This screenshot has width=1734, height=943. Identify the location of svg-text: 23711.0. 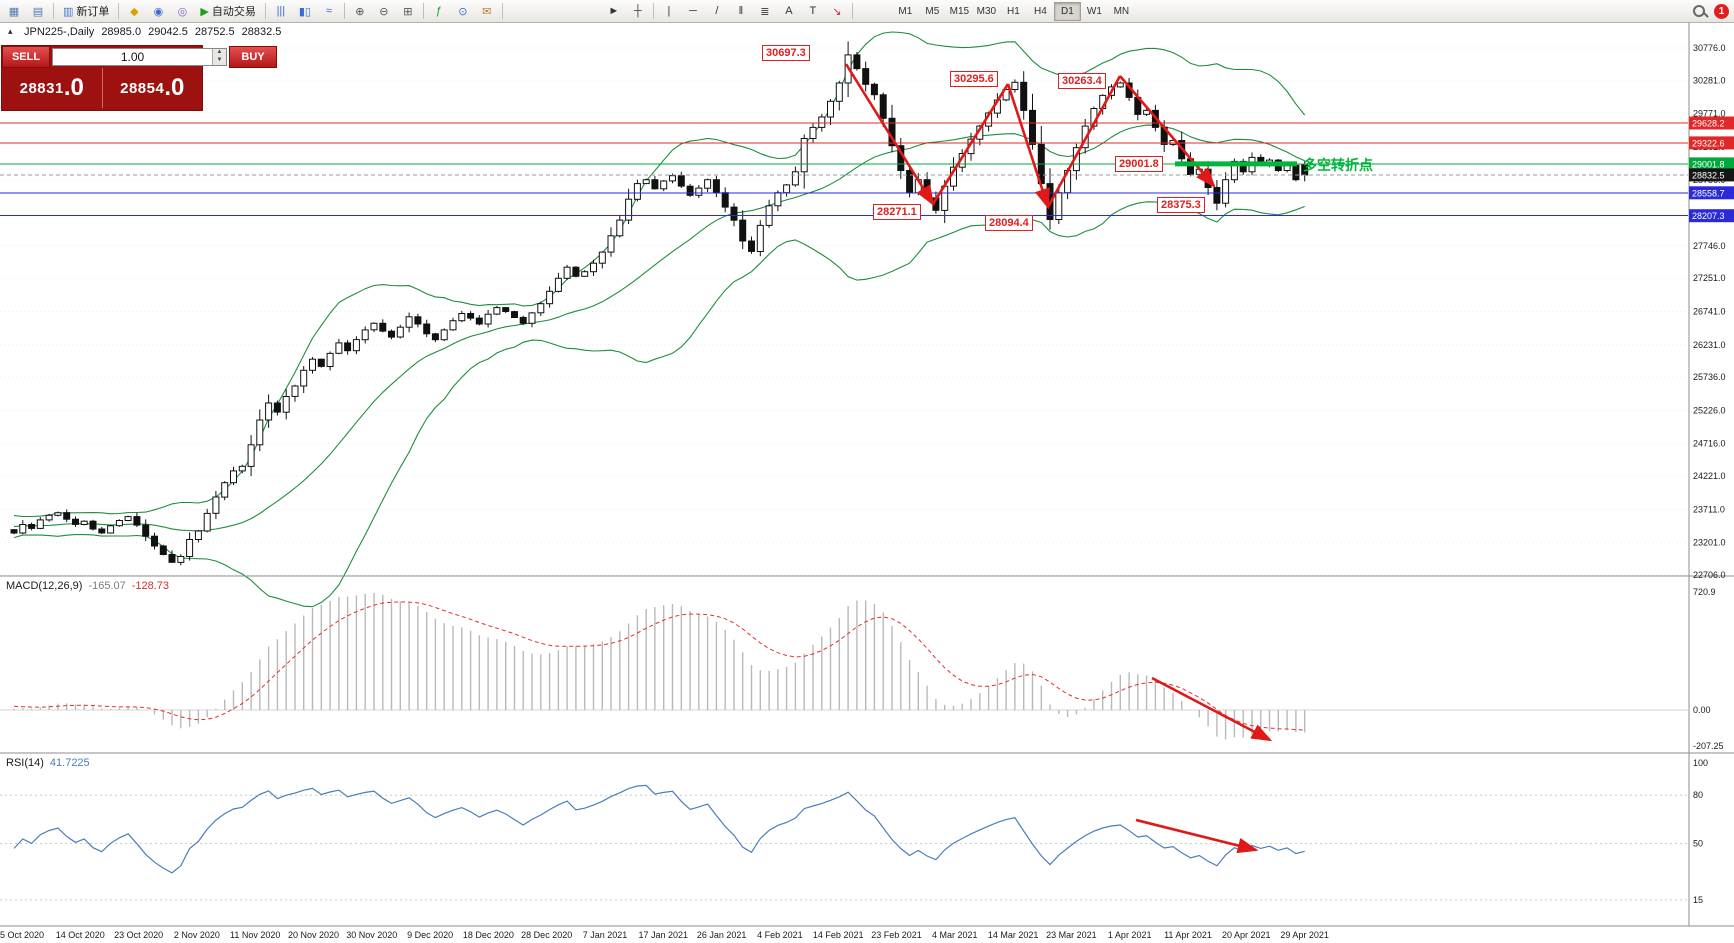
(1709, 509).